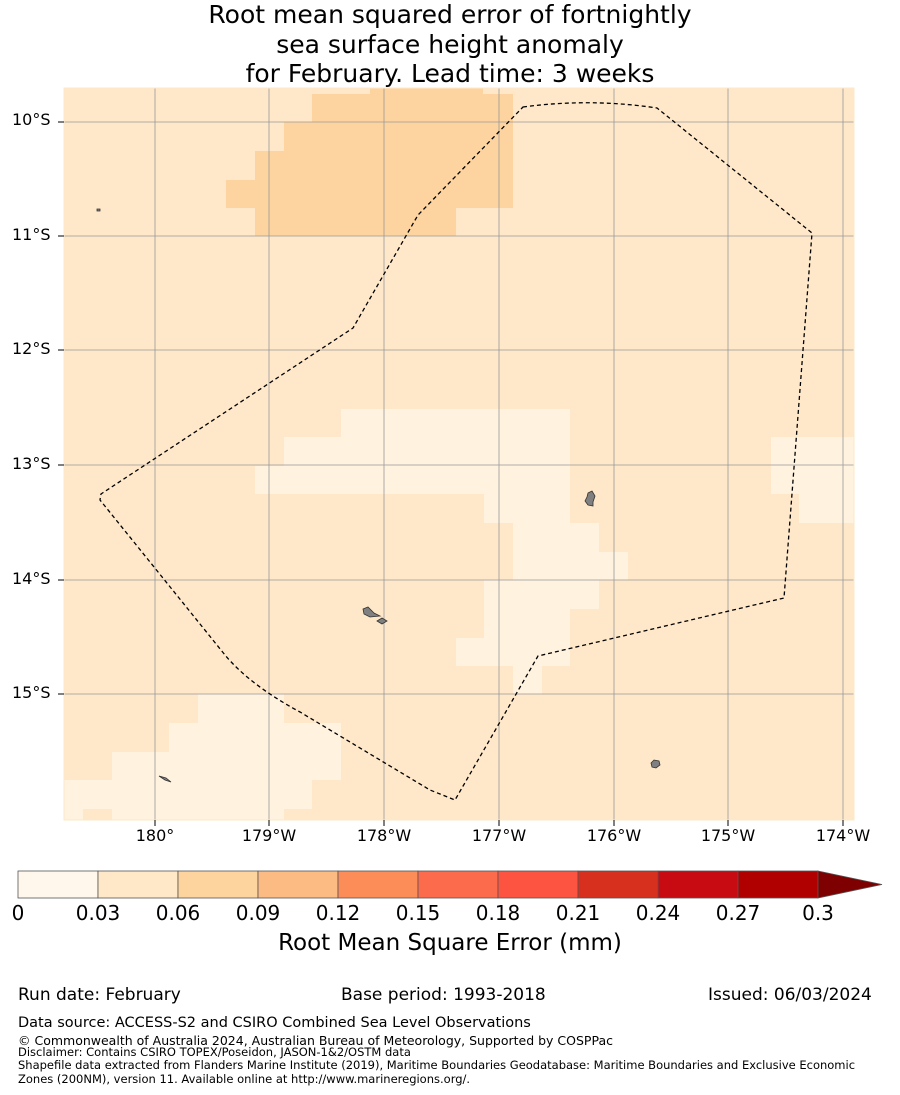  I want to click on lat-label-14S: 14°S, so click(31, 578).